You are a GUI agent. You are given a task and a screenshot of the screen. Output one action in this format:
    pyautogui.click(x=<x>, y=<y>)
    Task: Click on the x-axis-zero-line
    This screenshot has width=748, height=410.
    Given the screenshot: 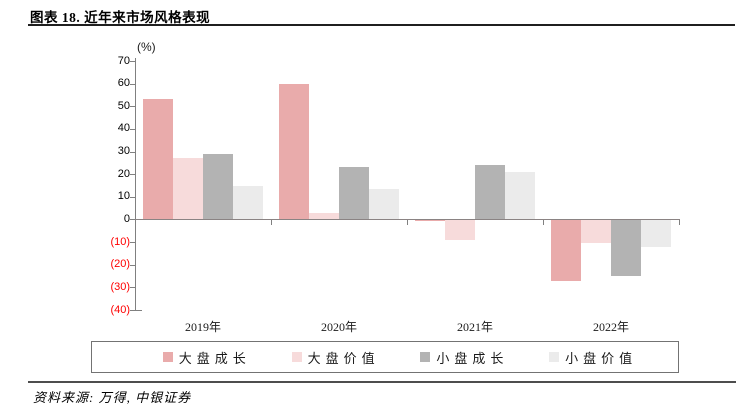 What is the action you would take?
    pyautogui.click(x=407, y=220)
    